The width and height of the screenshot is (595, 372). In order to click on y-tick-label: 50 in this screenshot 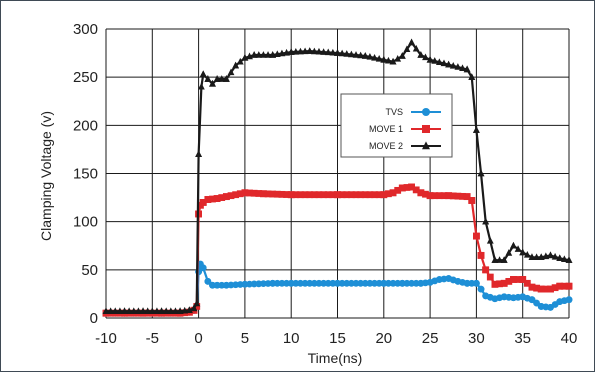, I will do `click(89, 270)`.